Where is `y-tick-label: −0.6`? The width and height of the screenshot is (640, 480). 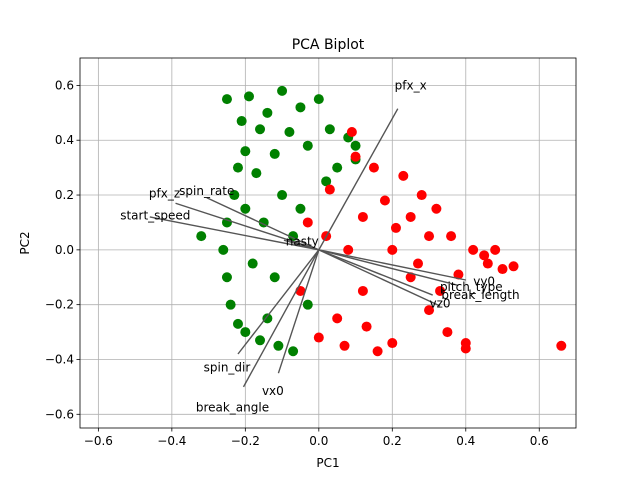
y-tick-label: −0.6 is located at coordinates (59, 414).